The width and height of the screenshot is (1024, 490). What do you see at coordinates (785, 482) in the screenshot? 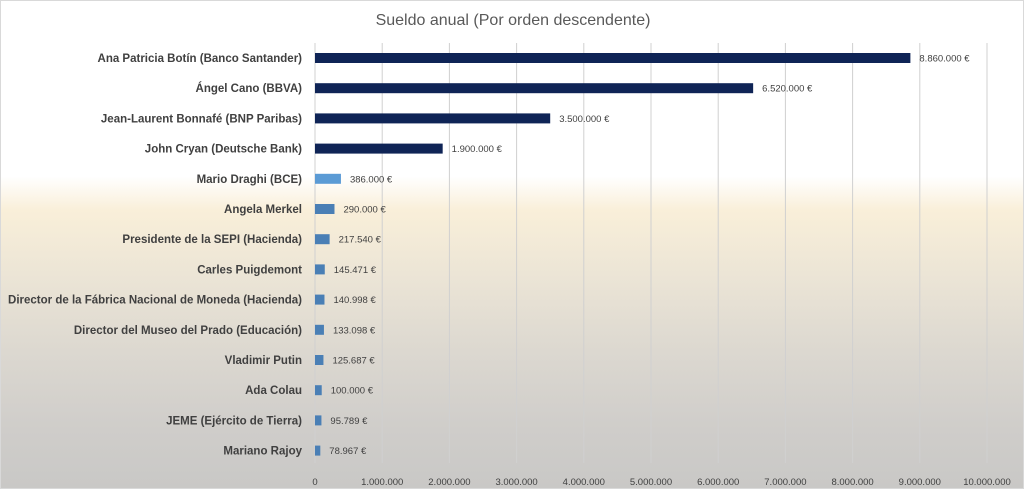
I see `x-tick-label: 7.000.000` at bounding box center [785, 482].